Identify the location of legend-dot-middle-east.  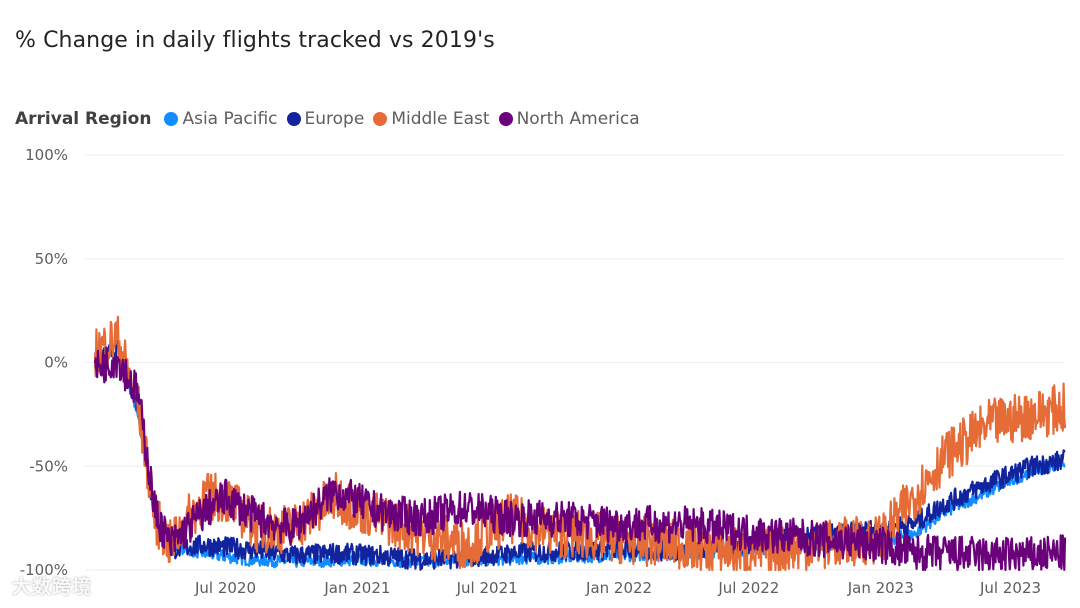
(380, 119).